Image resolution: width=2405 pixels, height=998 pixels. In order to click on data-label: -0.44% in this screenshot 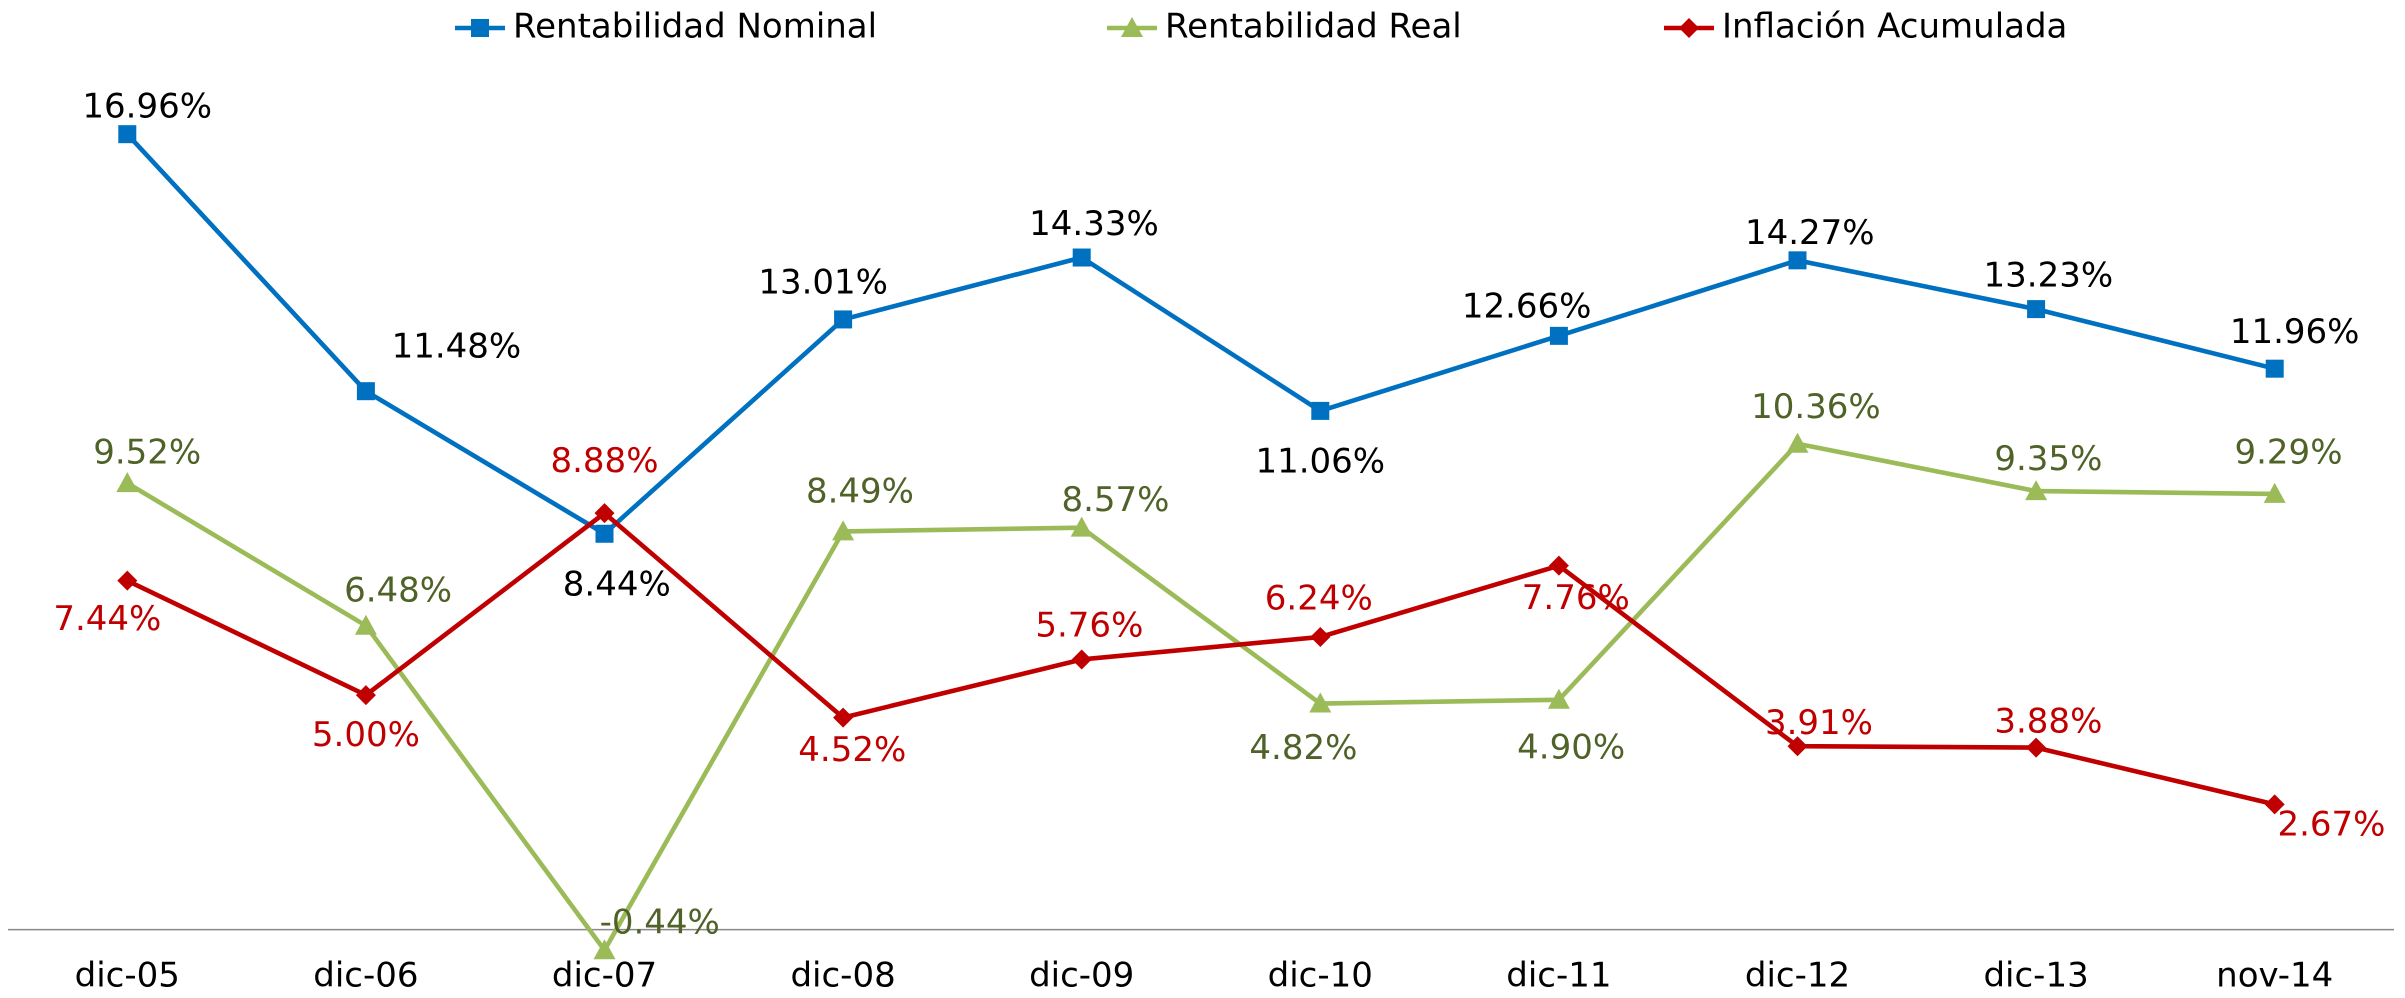, I will do `click(660, 923)`.